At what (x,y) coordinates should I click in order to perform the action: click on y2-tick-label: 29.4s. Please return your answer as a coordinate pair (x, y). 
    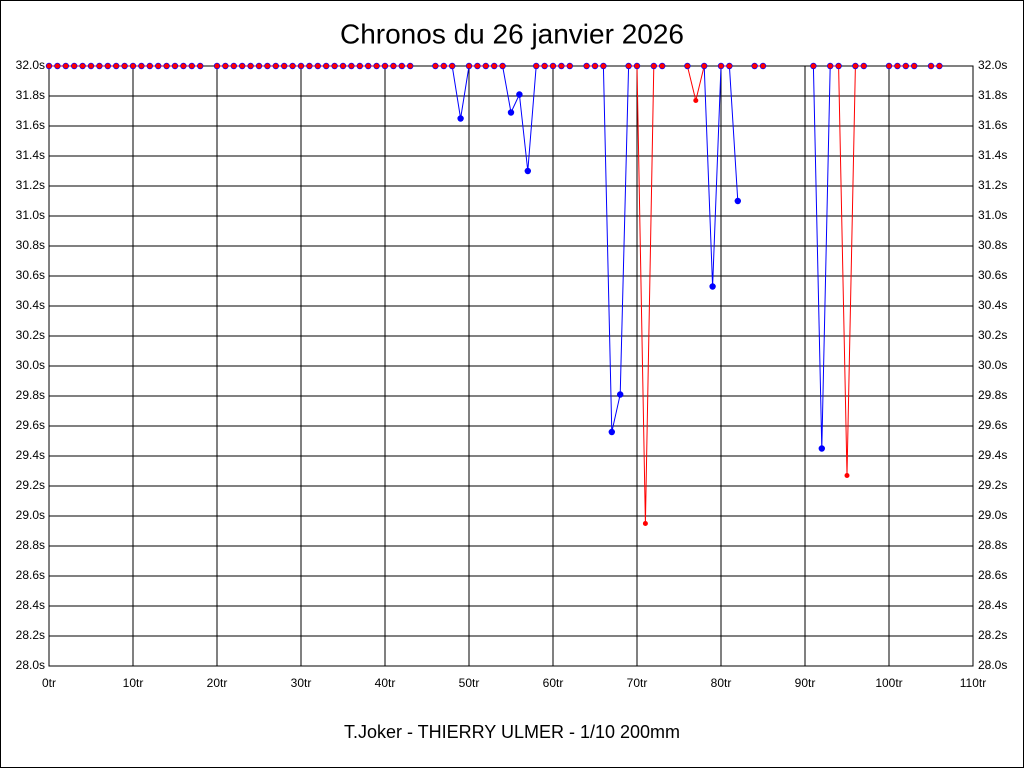
    Looking at the image, I should click on (992, 455).